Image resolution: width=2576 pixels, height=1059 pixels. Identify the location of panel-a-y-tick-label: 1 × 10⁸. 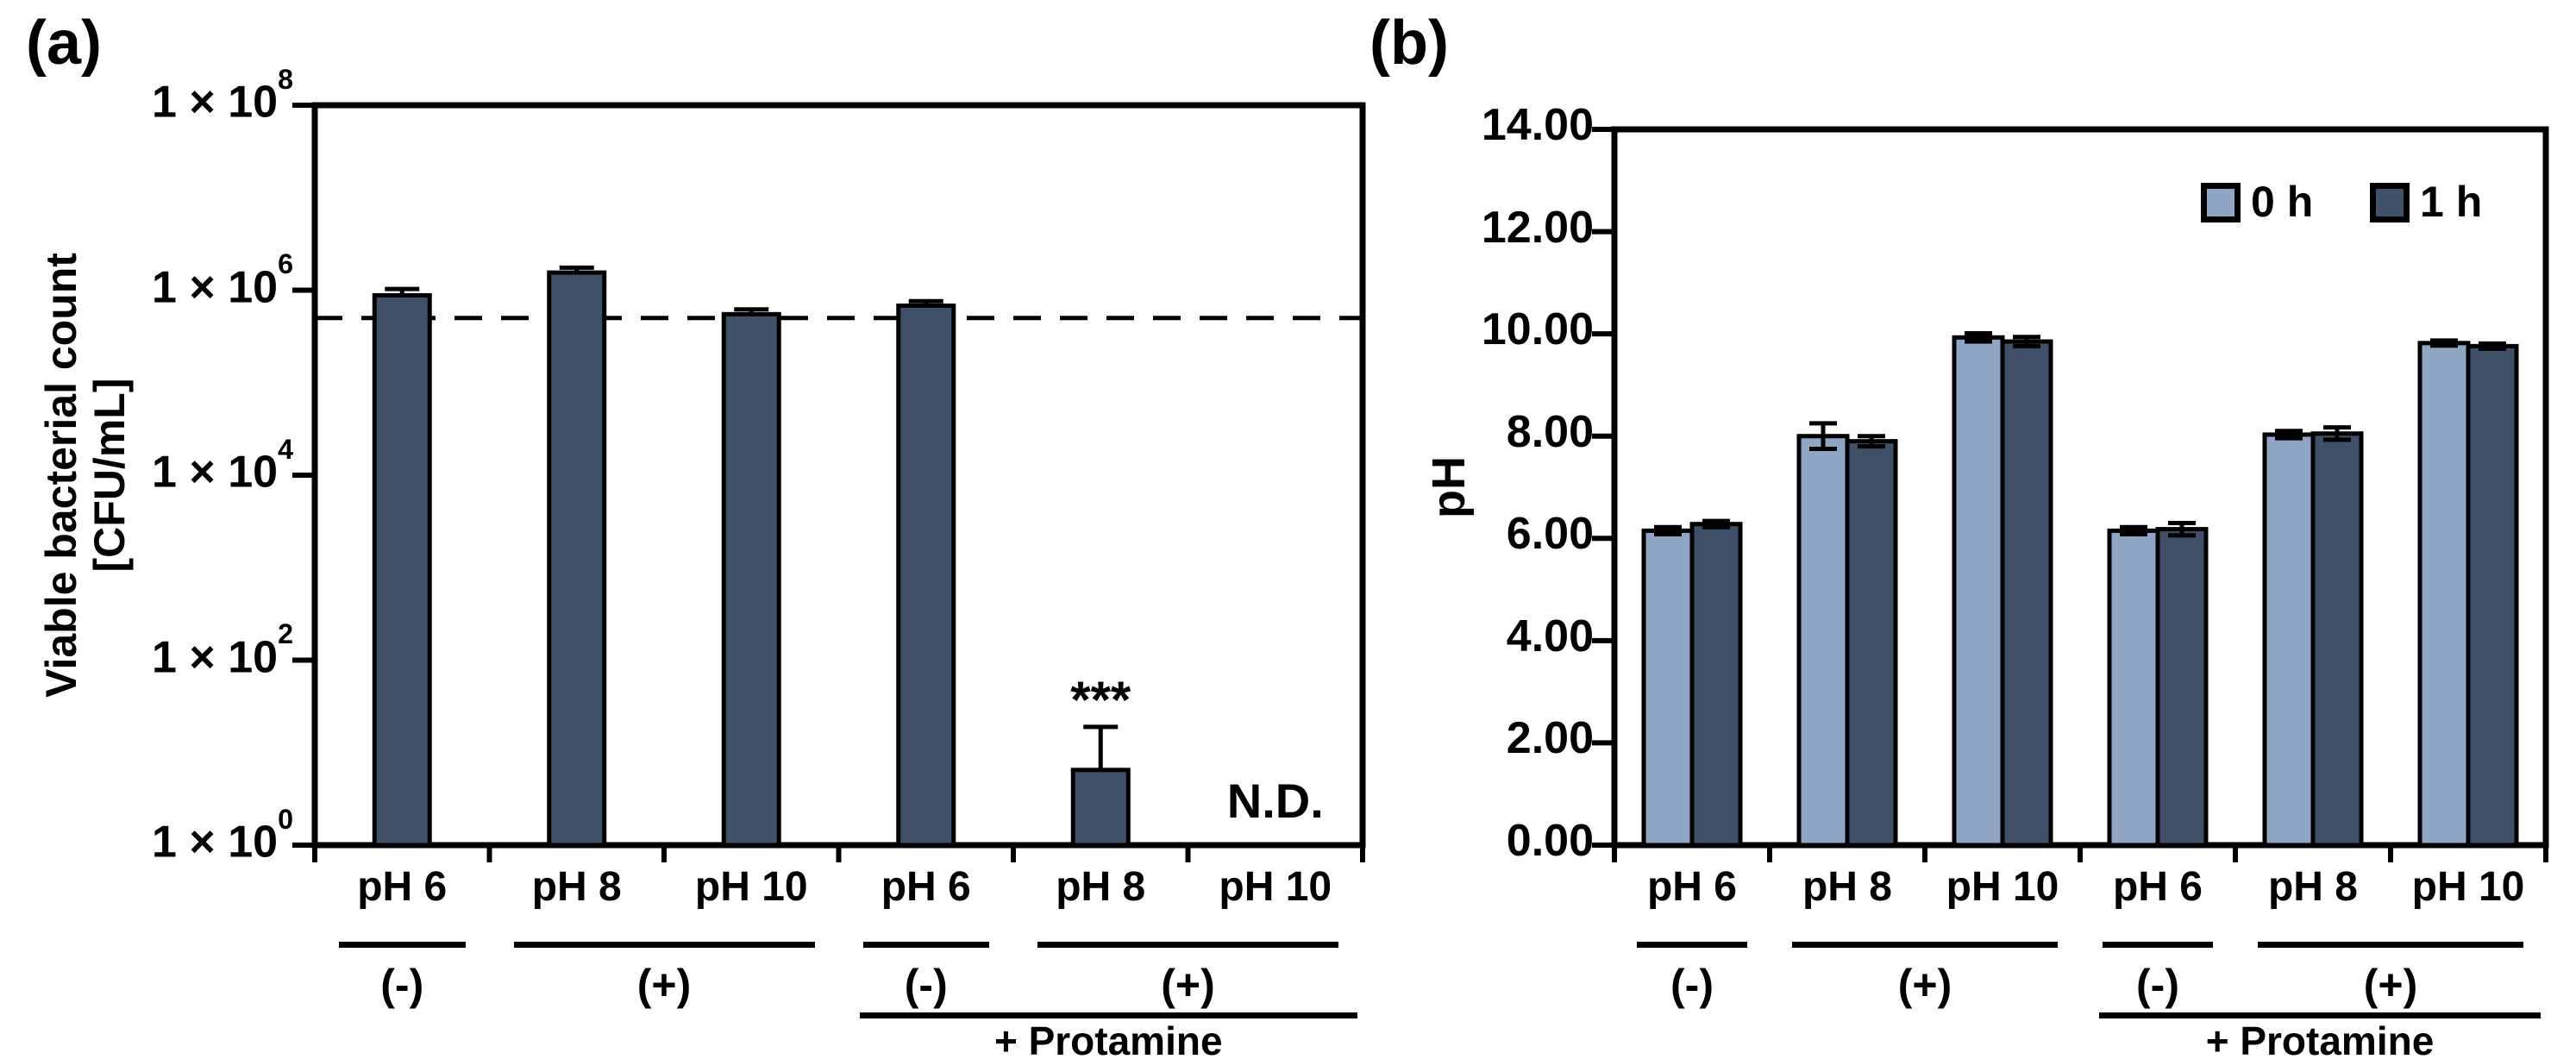
(222, 95).